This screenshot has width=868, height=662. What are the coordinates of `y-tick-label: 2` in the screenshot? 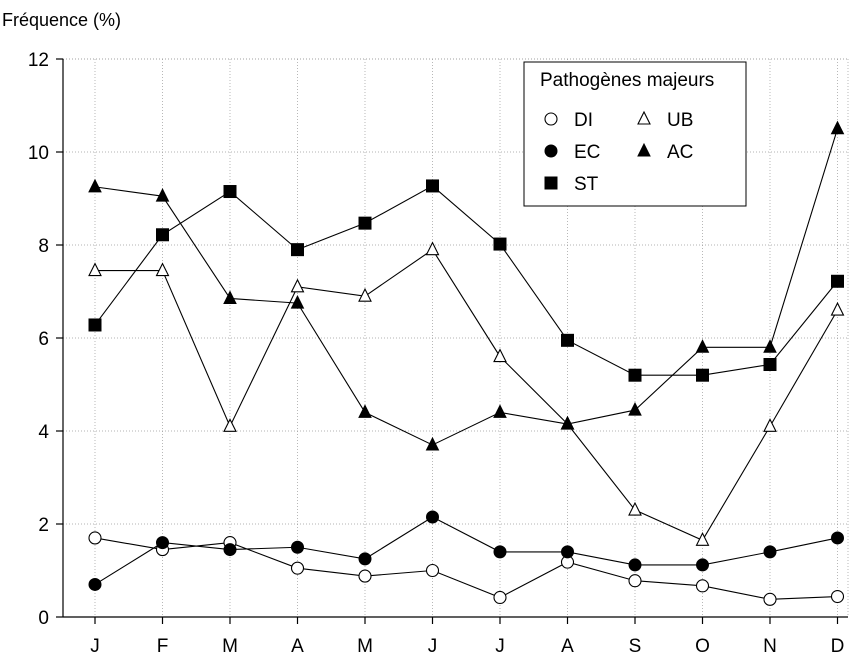 It's located at (43, 525).